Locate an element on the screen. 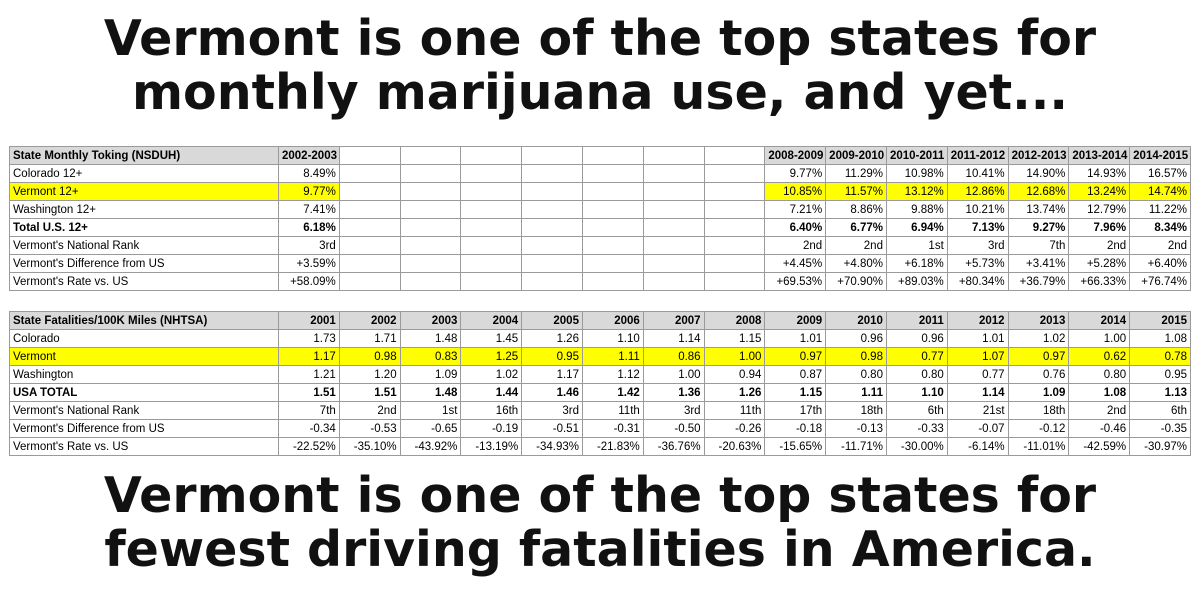  table-cell: 0.77 is located at coordinates (977, 374).